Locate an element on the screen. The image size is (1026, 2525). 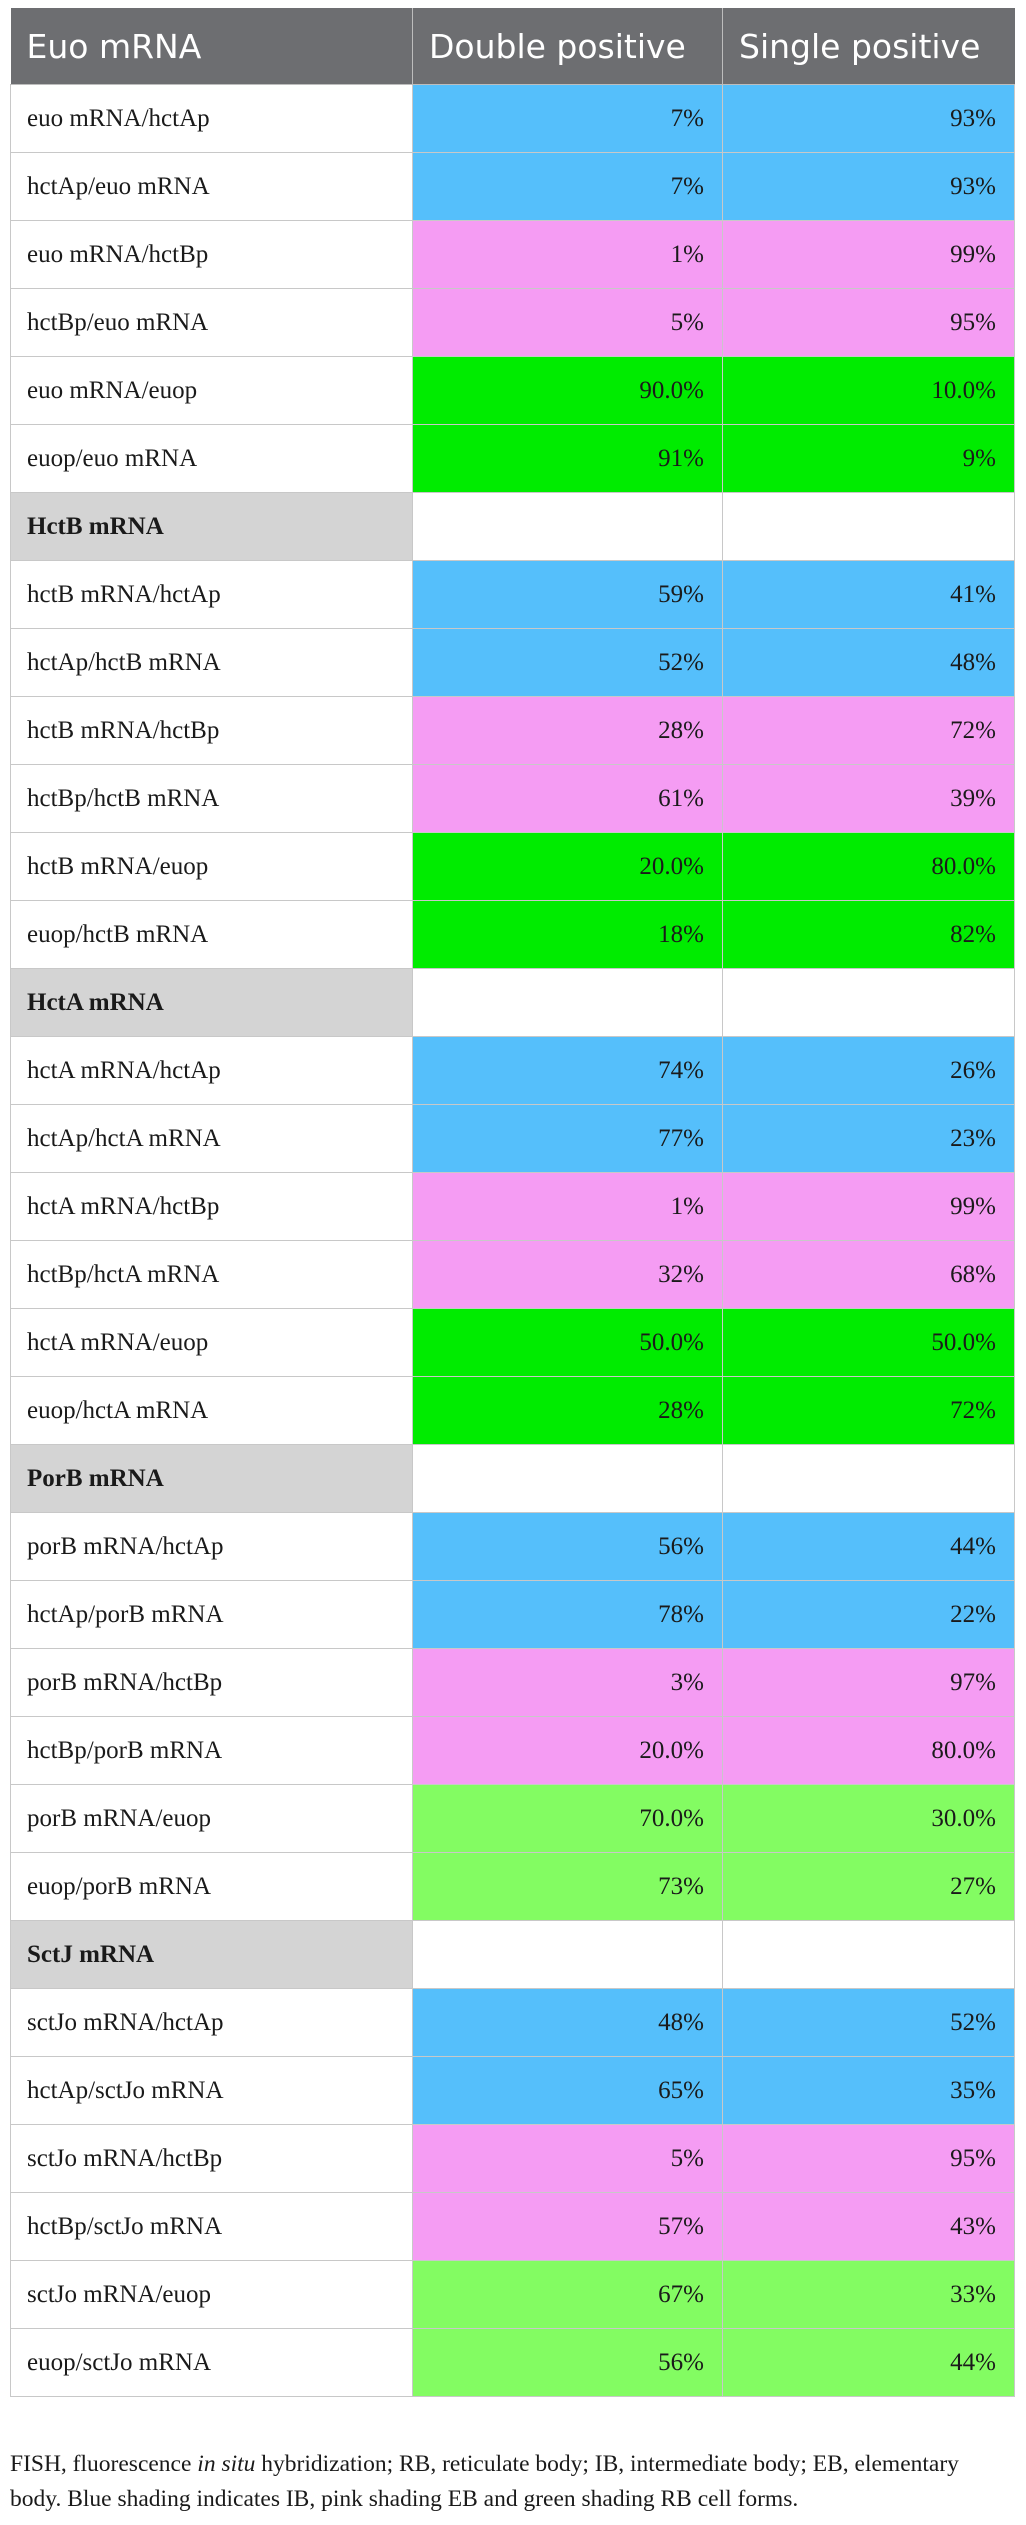
row-label: sctJo mRNA/hctBp is located at coordinates (211, 2158).